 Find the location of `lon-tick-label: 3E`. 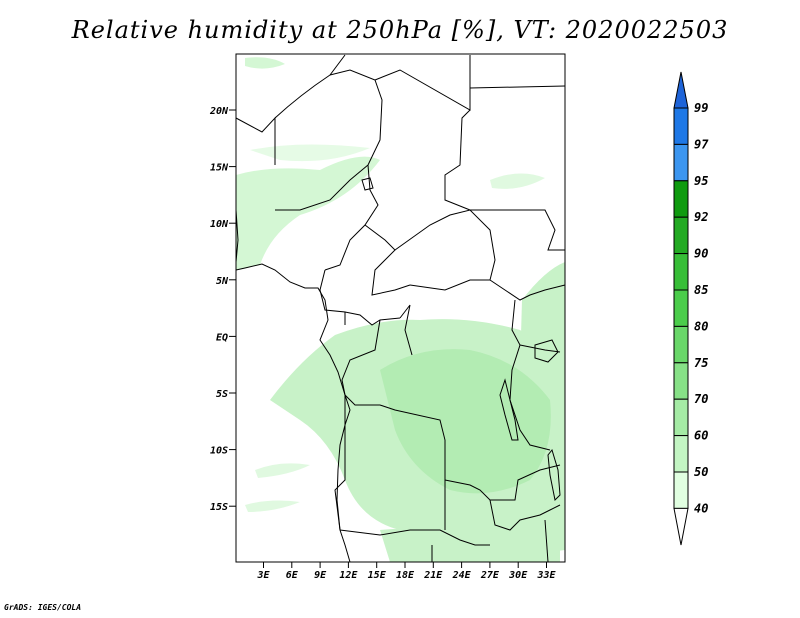

lon-tick-label: 3E is located at coordinates (263, 575).